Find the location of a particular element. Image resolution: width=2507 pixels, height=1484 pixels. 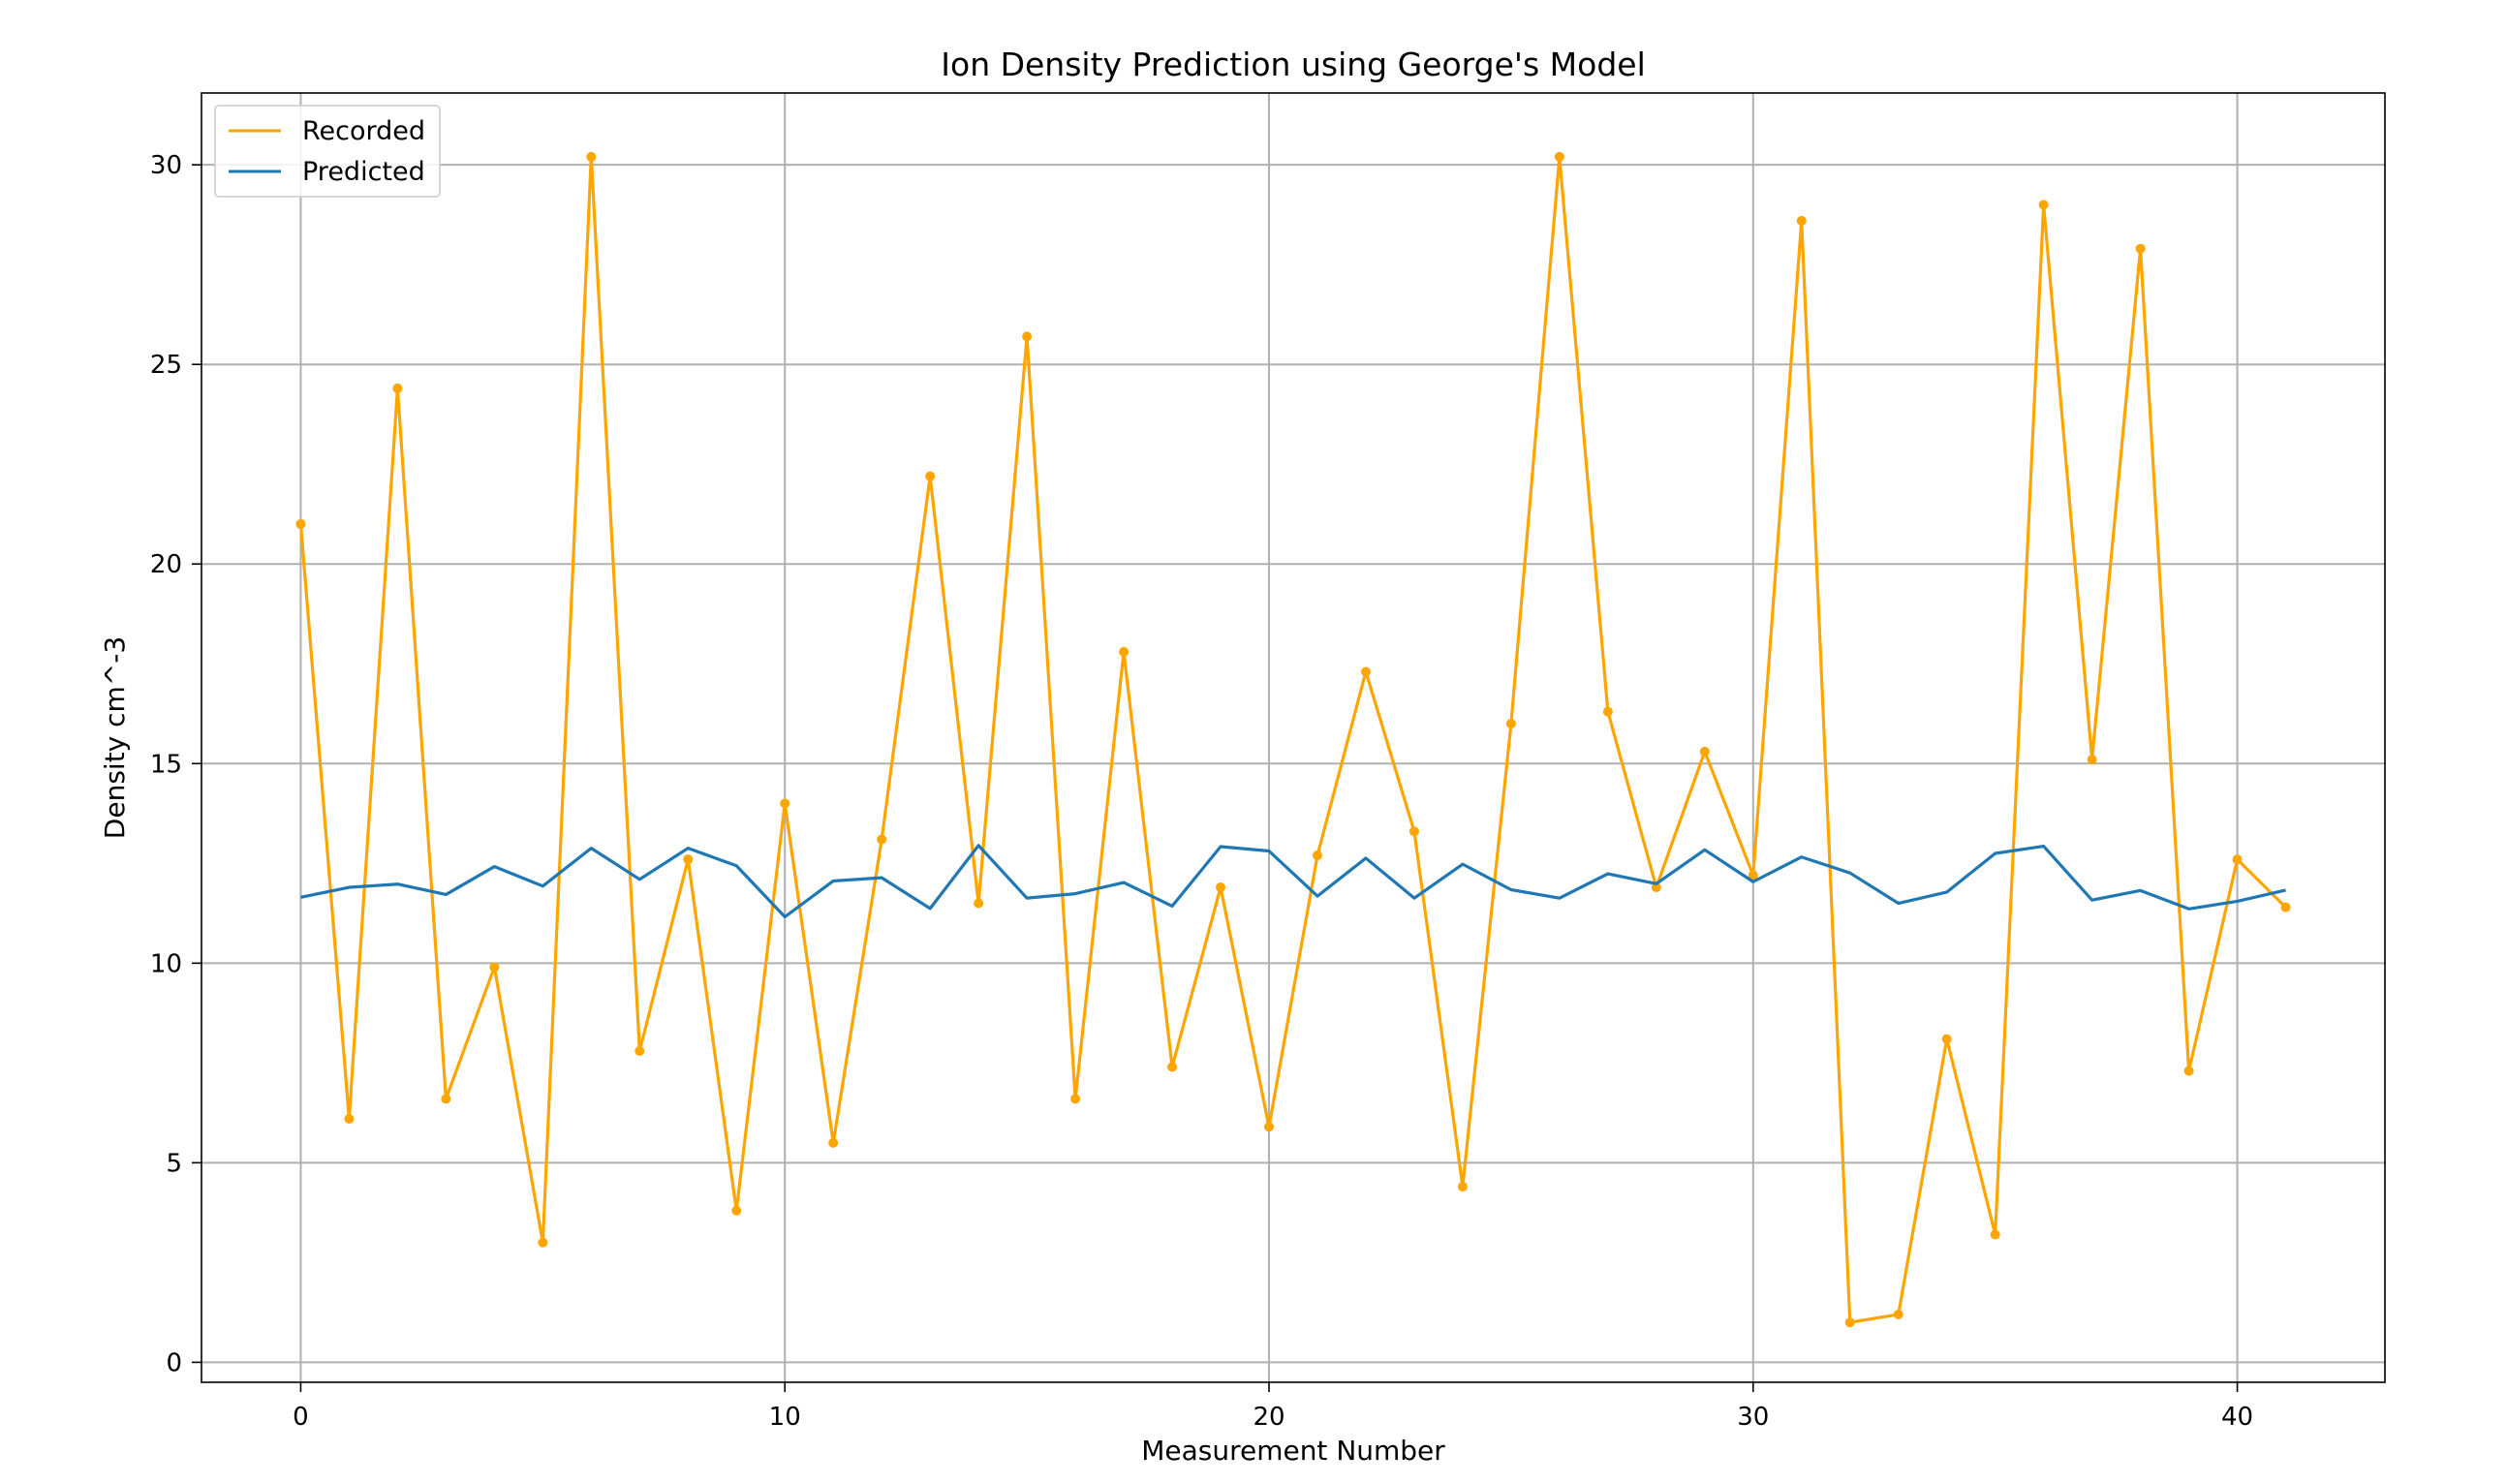

y-tick-label: 25 is located at coordinates (166, 365).